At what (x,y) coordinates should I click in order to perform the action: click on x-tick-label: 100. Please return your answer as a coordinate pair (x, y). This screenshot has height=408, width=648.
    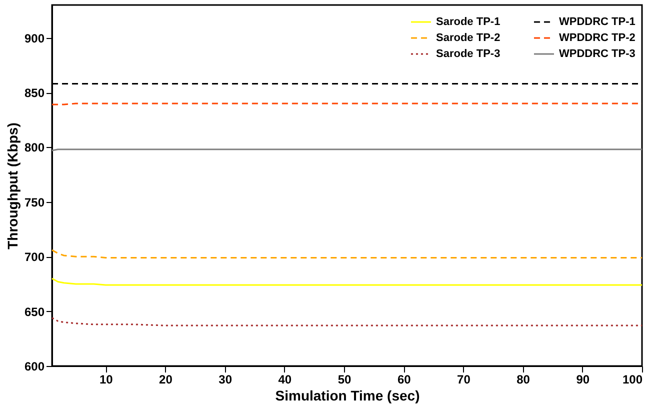
    Looking at the image, I should click on (632, 379).